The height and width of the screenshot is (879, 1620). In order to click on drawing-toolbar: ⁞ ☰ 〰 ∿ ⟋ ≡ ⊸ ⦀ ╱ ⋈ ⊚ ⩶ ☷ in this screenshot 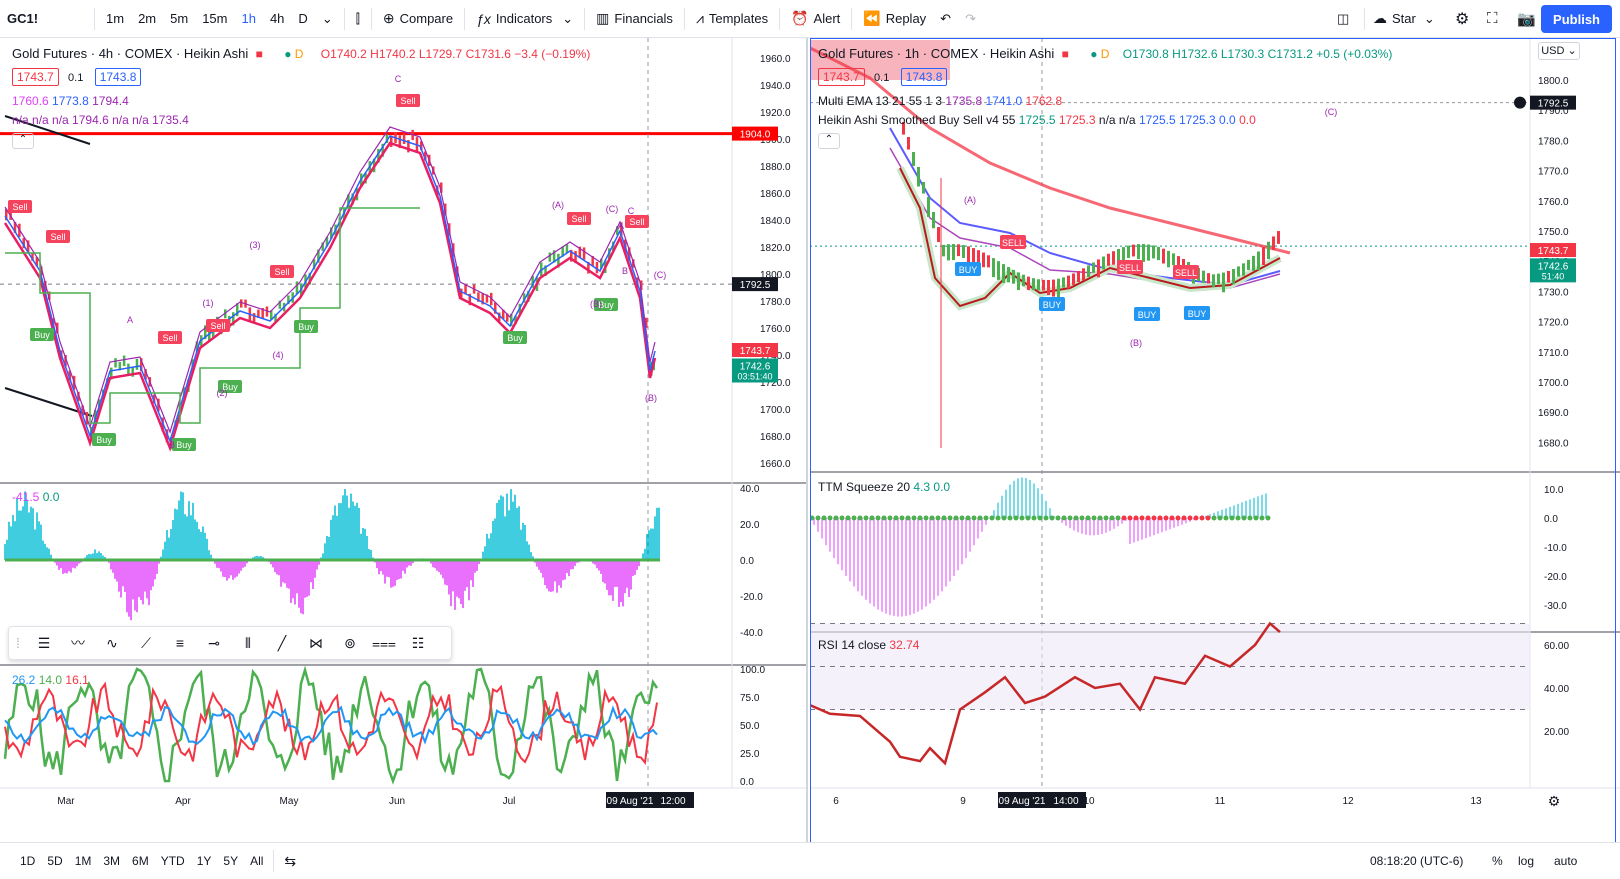, I will do `click(230, 643)`.